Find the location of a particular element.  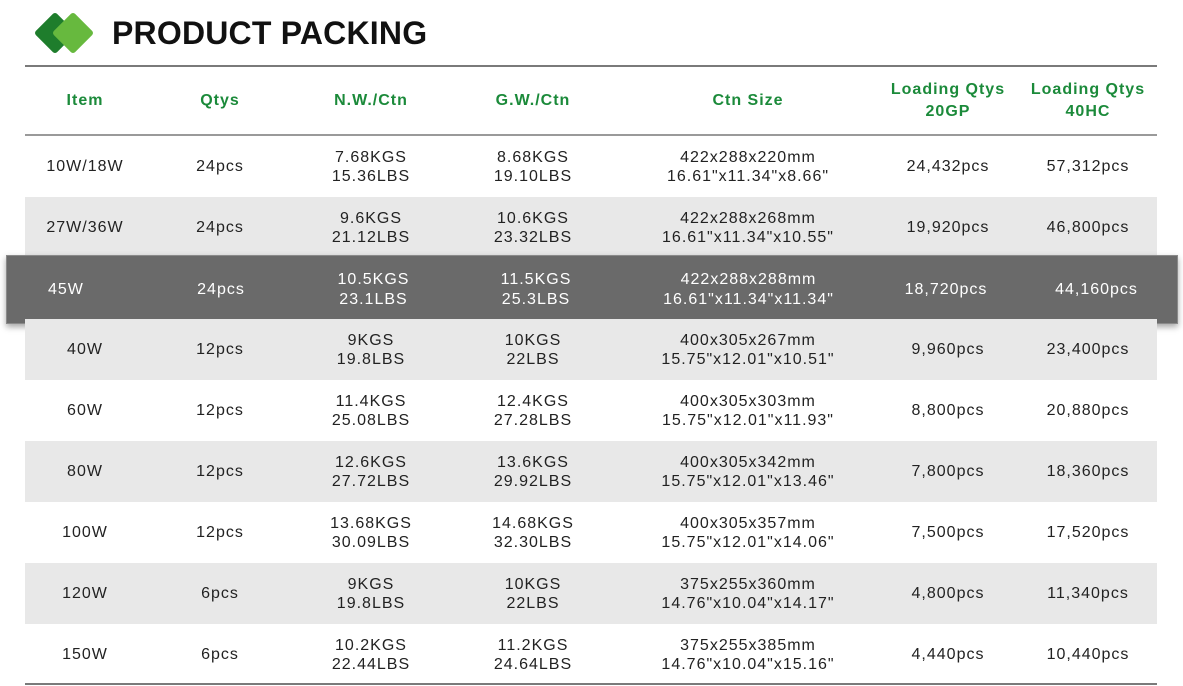

cell-item: 80W is located at coordinates (85, 471).